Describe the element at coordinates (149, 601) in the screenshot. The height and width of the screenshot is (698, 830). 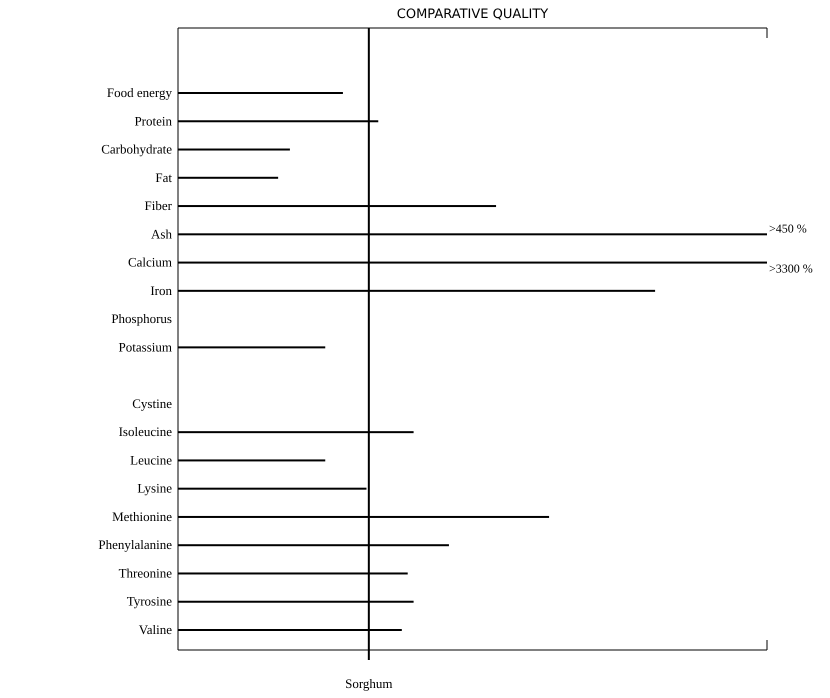
I see `y-tick-label: Tyrosine` at that location.